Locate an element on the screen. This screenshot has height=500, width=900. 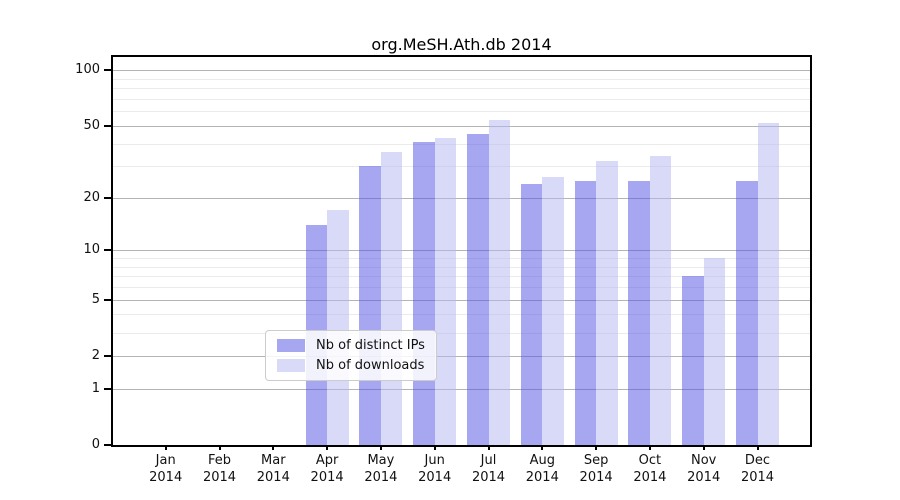
x-tick-label-may: May 2014 is located at coordinates (381, 469).